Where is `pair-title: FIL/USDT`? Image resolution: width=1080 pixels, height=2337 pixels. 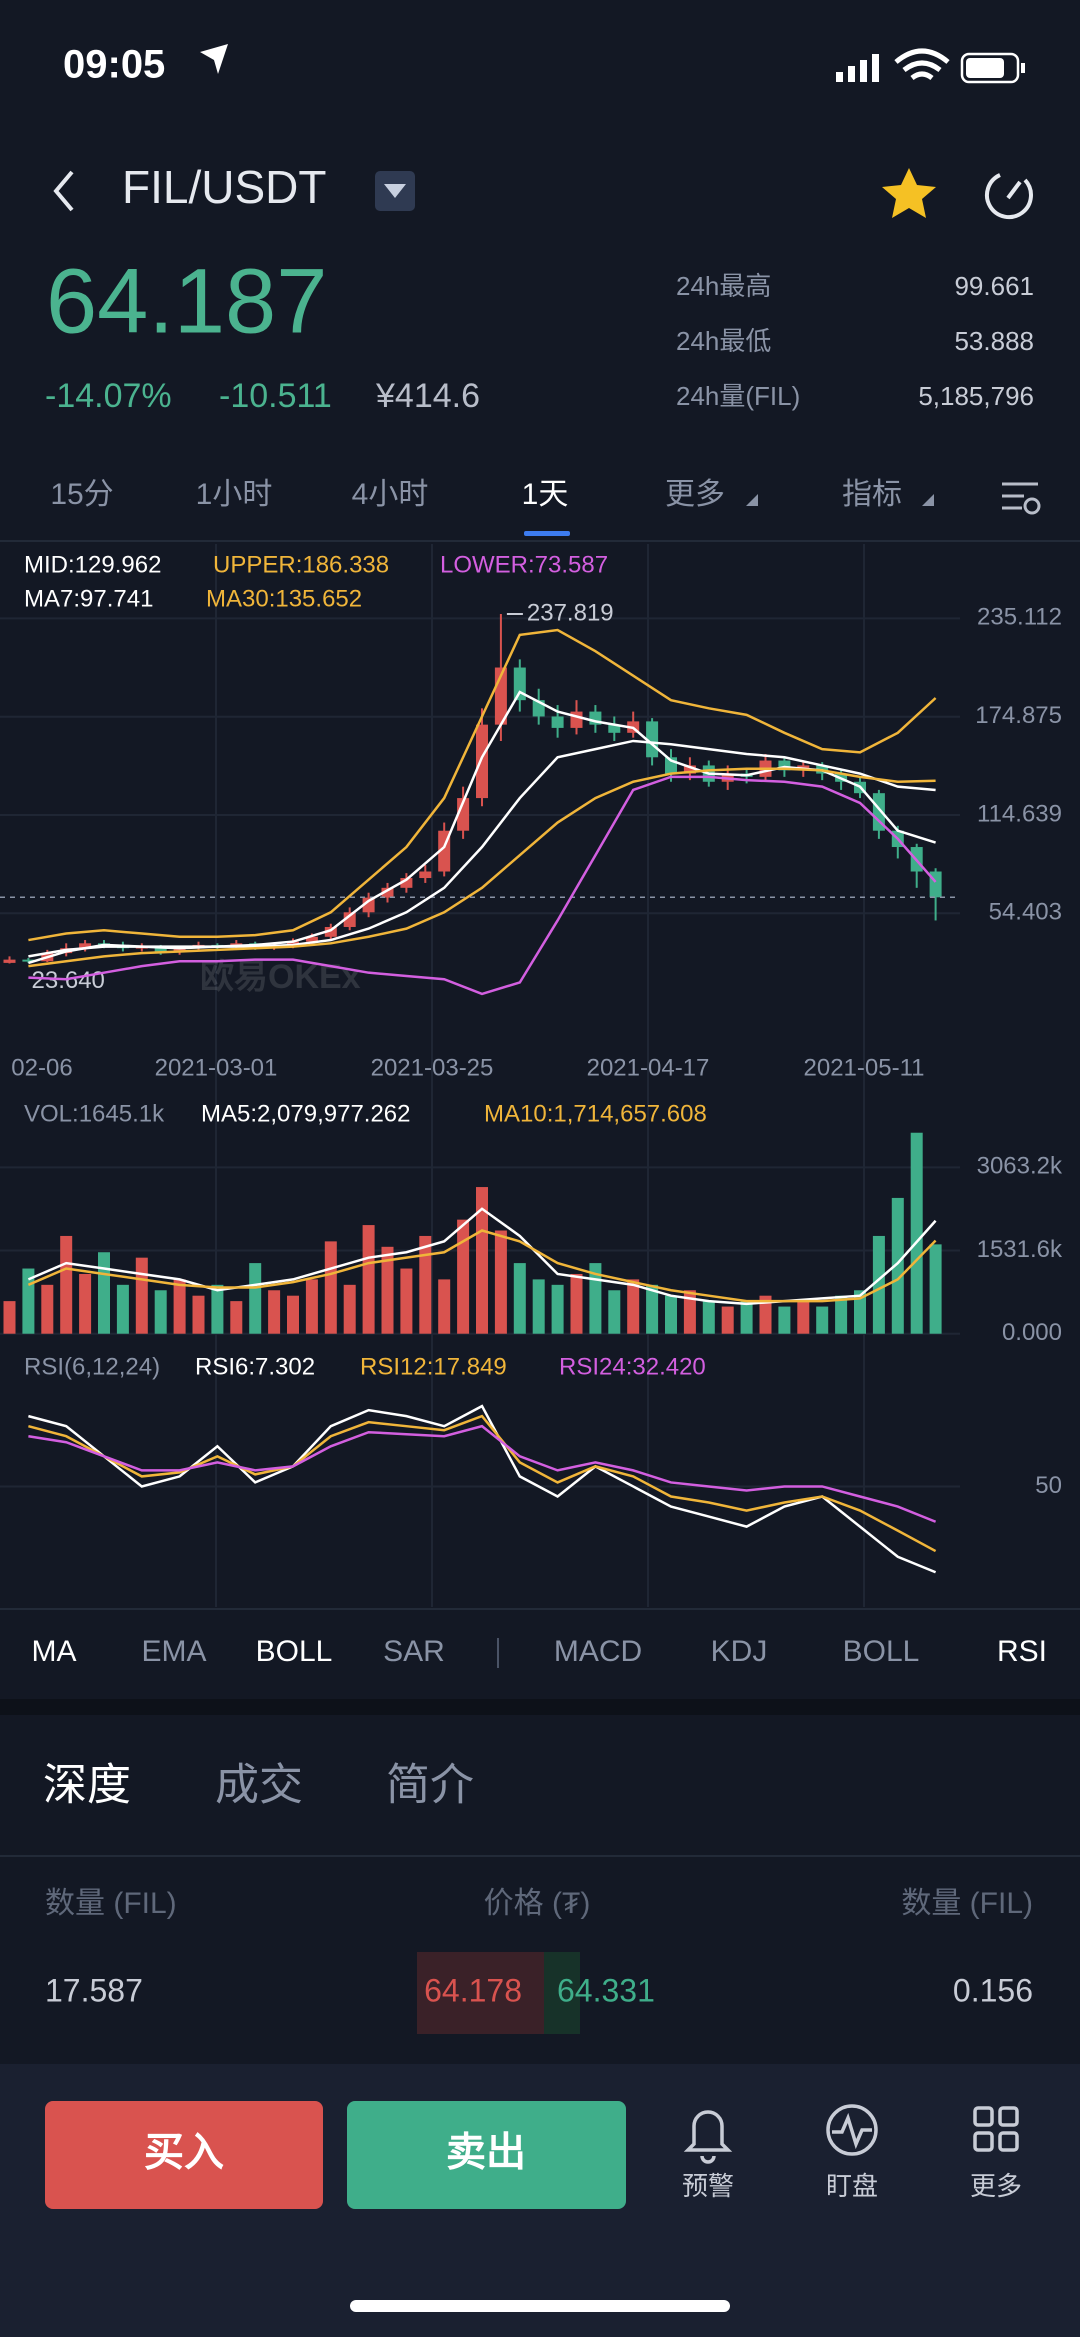 pair-title: FIL/USDT is located at coordinates (224, 187).